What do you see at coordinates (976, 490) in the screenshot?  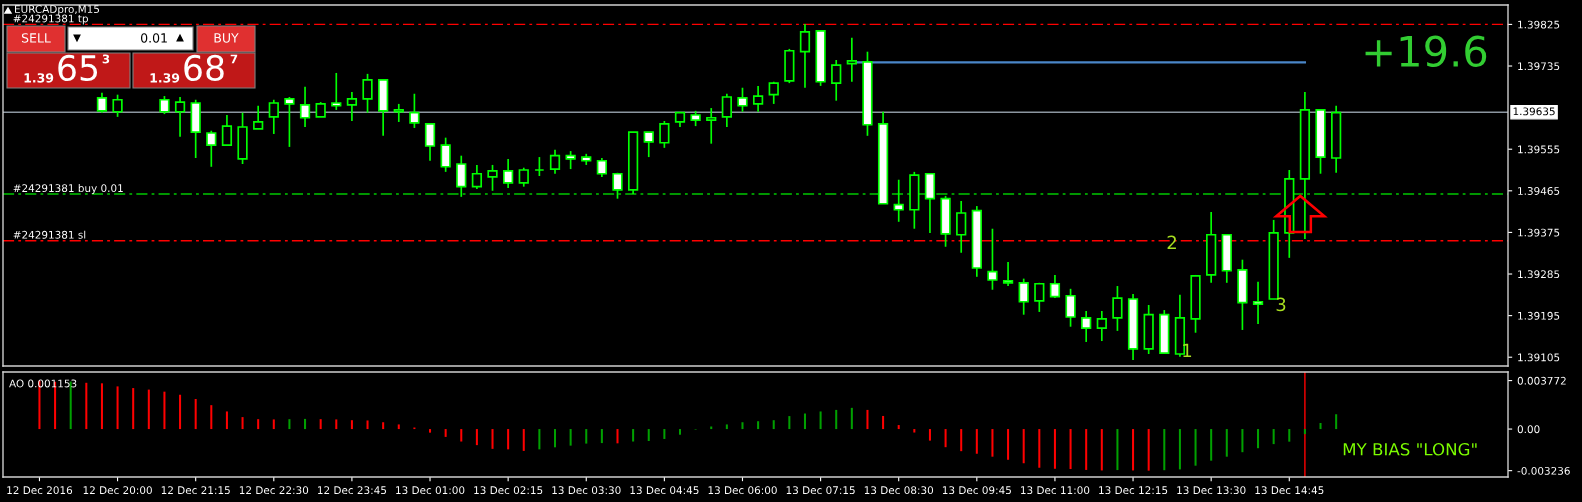 I see `x-tick-label: 13 Dec 09:45` at bounding box center [976, 490].